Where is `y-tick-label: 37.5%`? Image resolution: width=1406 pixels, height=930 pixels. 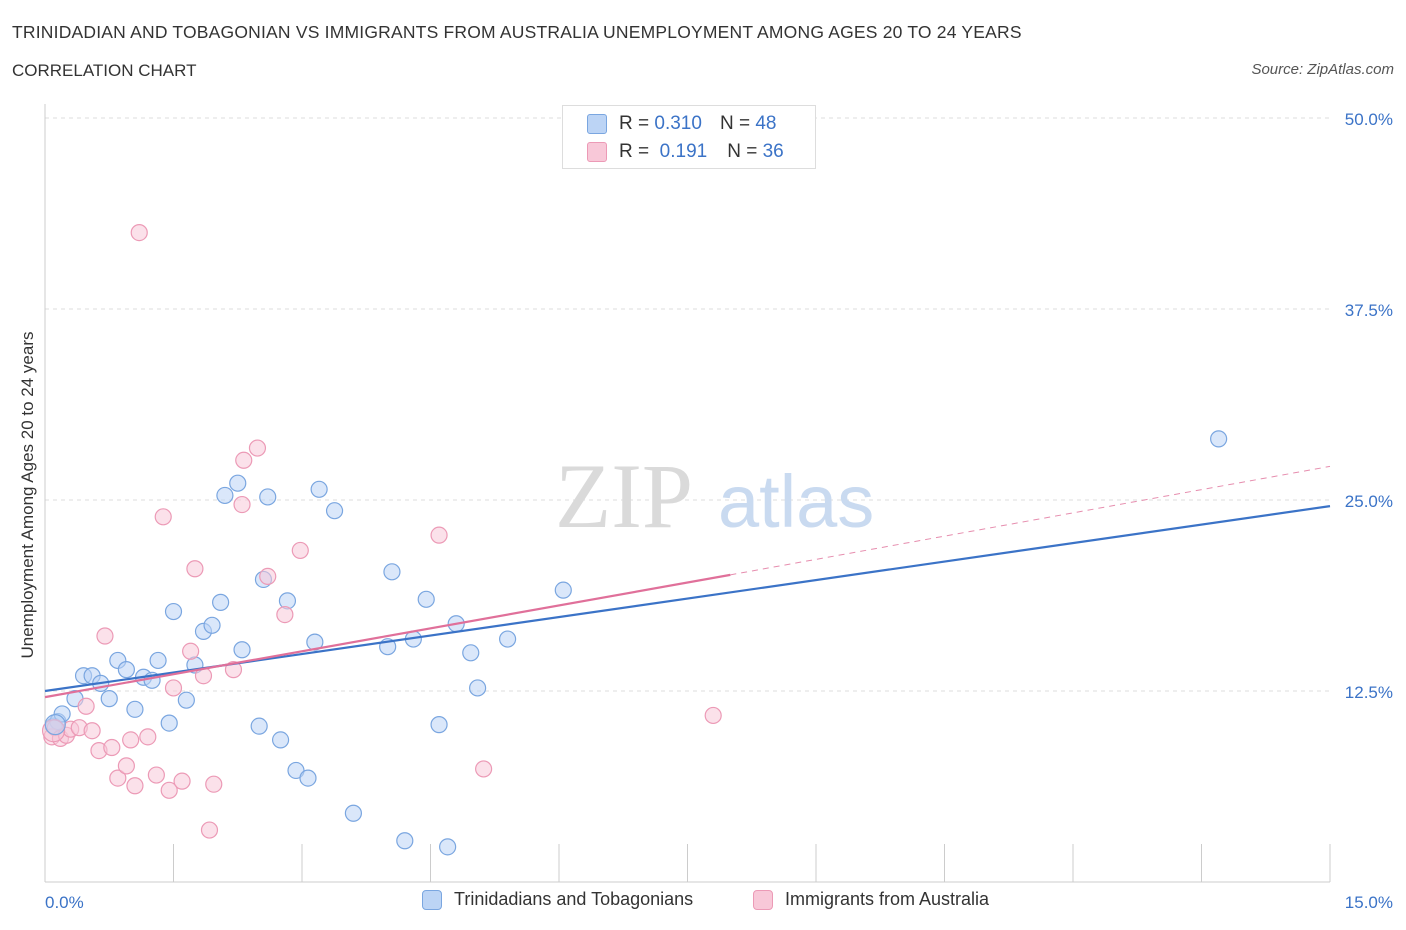 y-tick-label: 37.5% is located at coordinates (1369, 310).